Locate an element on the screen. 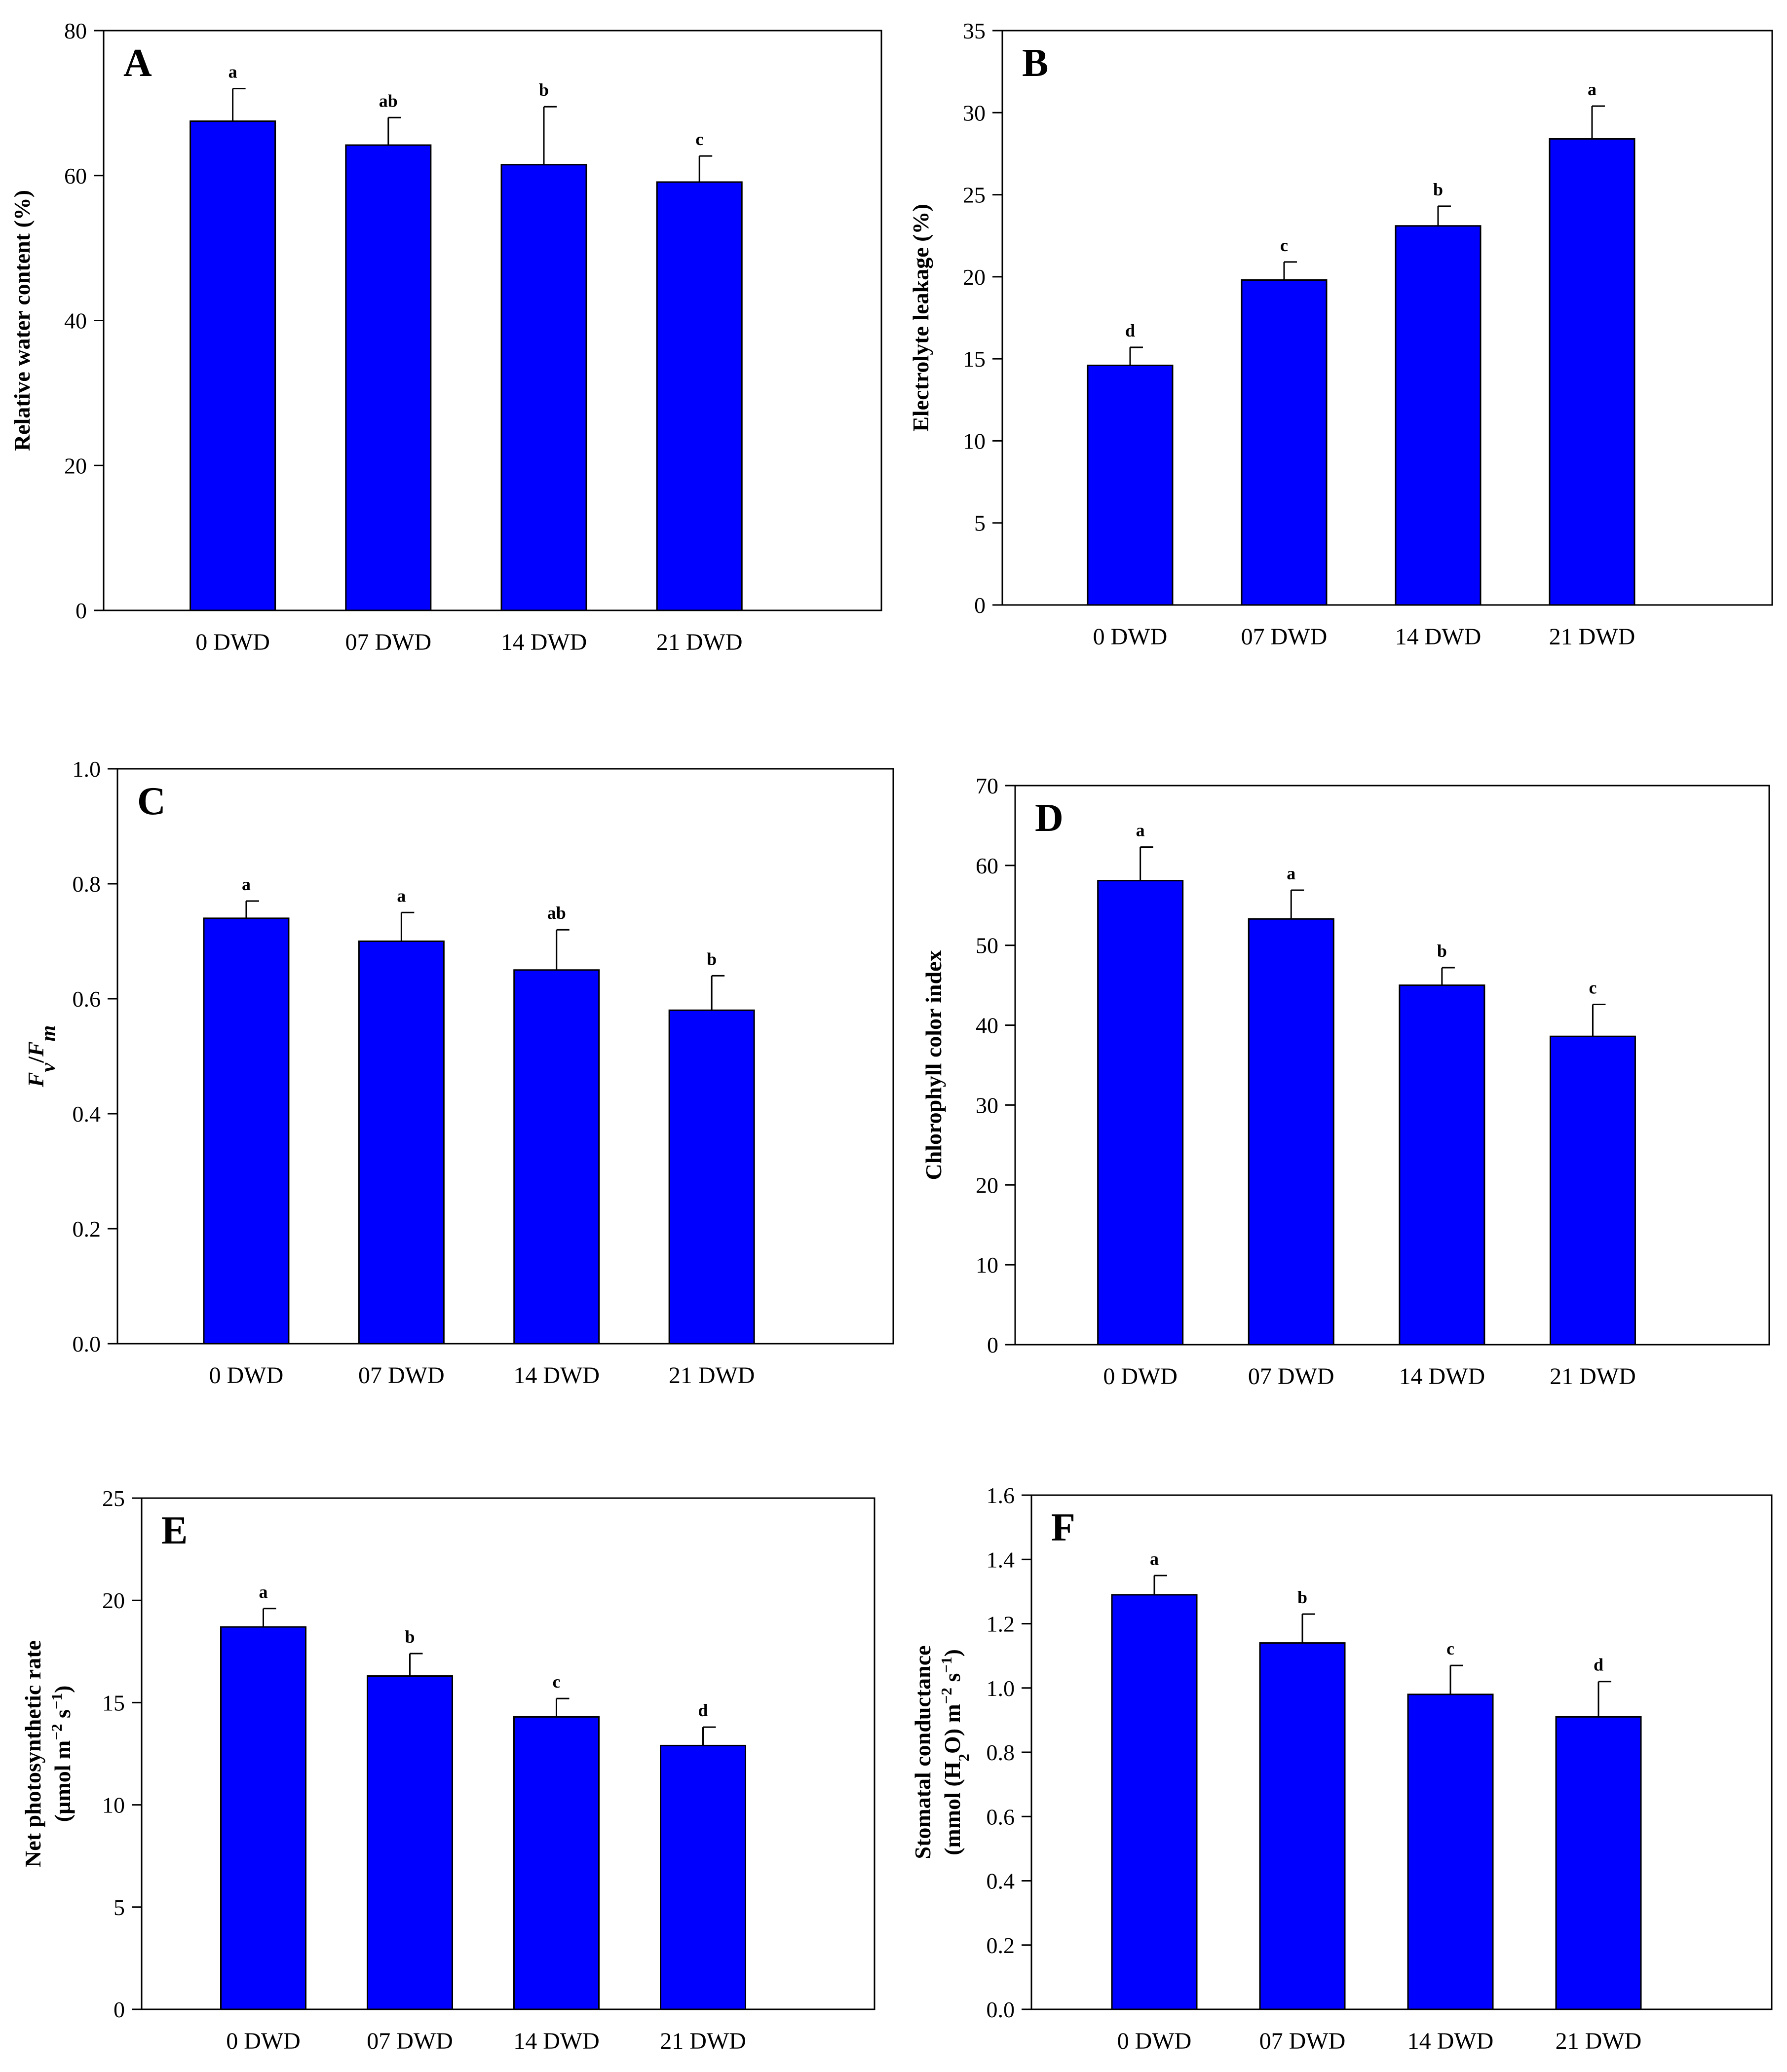  y-axis-label: Fv/Fm is located at coordinates (41, 1057).